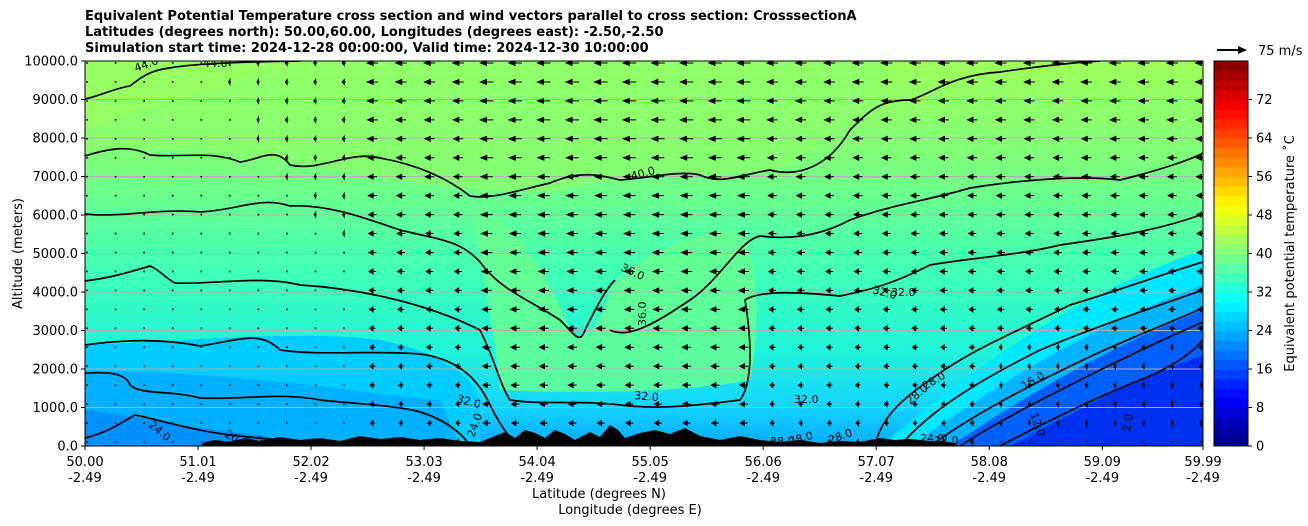 This screenshot has height=526, width=1308. I want to click on colorbar-tick-label: 64, so click(1264, 139).